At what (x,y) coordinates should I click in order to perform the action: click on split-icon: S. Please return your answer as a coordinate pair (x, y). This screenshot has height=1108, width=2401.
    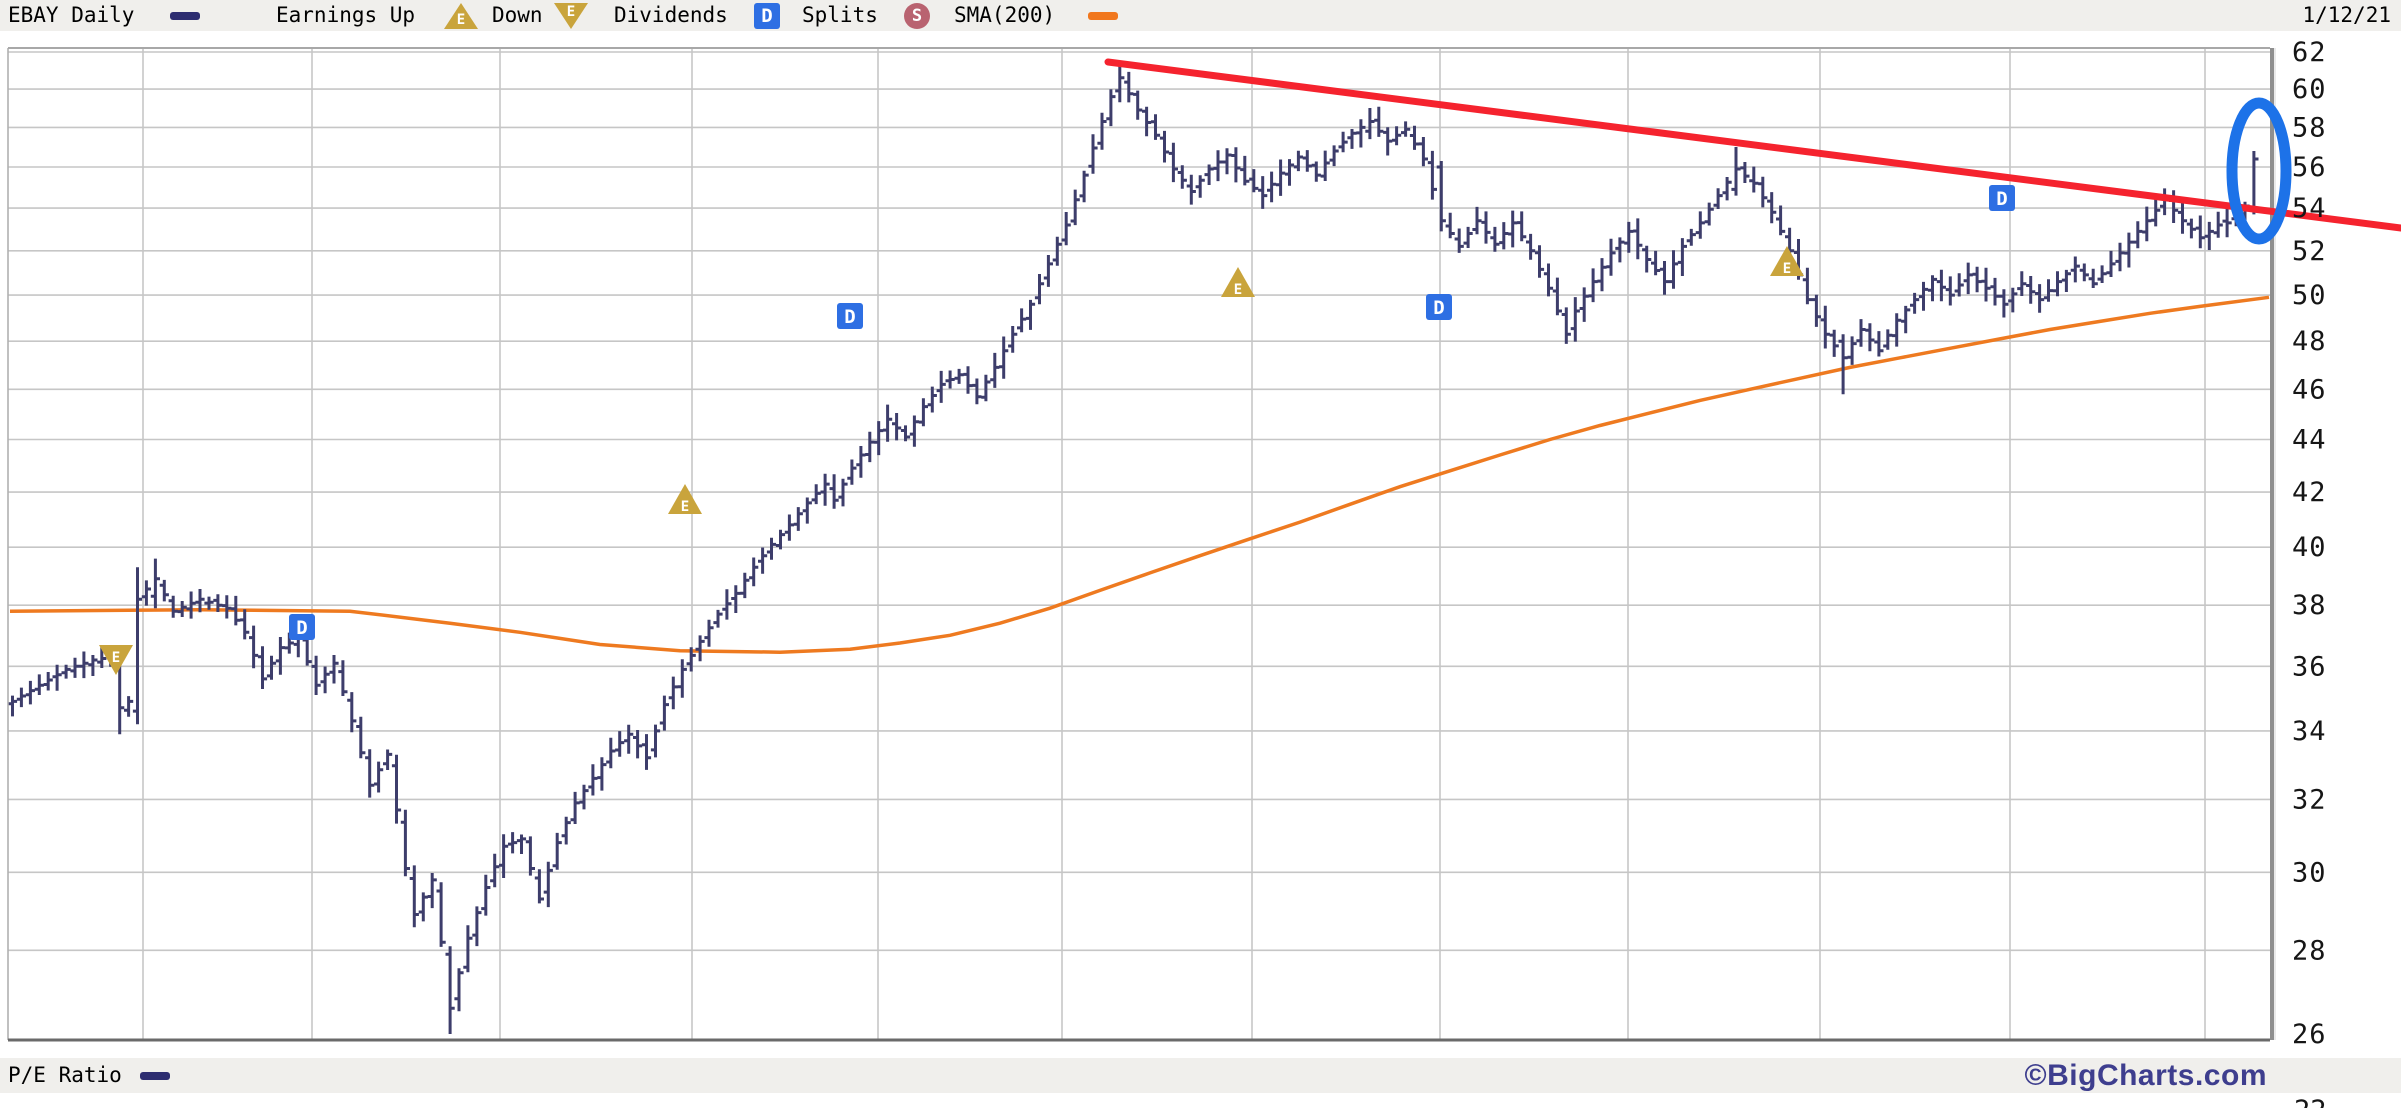
    Looking at the image, I should click on (917, 16).